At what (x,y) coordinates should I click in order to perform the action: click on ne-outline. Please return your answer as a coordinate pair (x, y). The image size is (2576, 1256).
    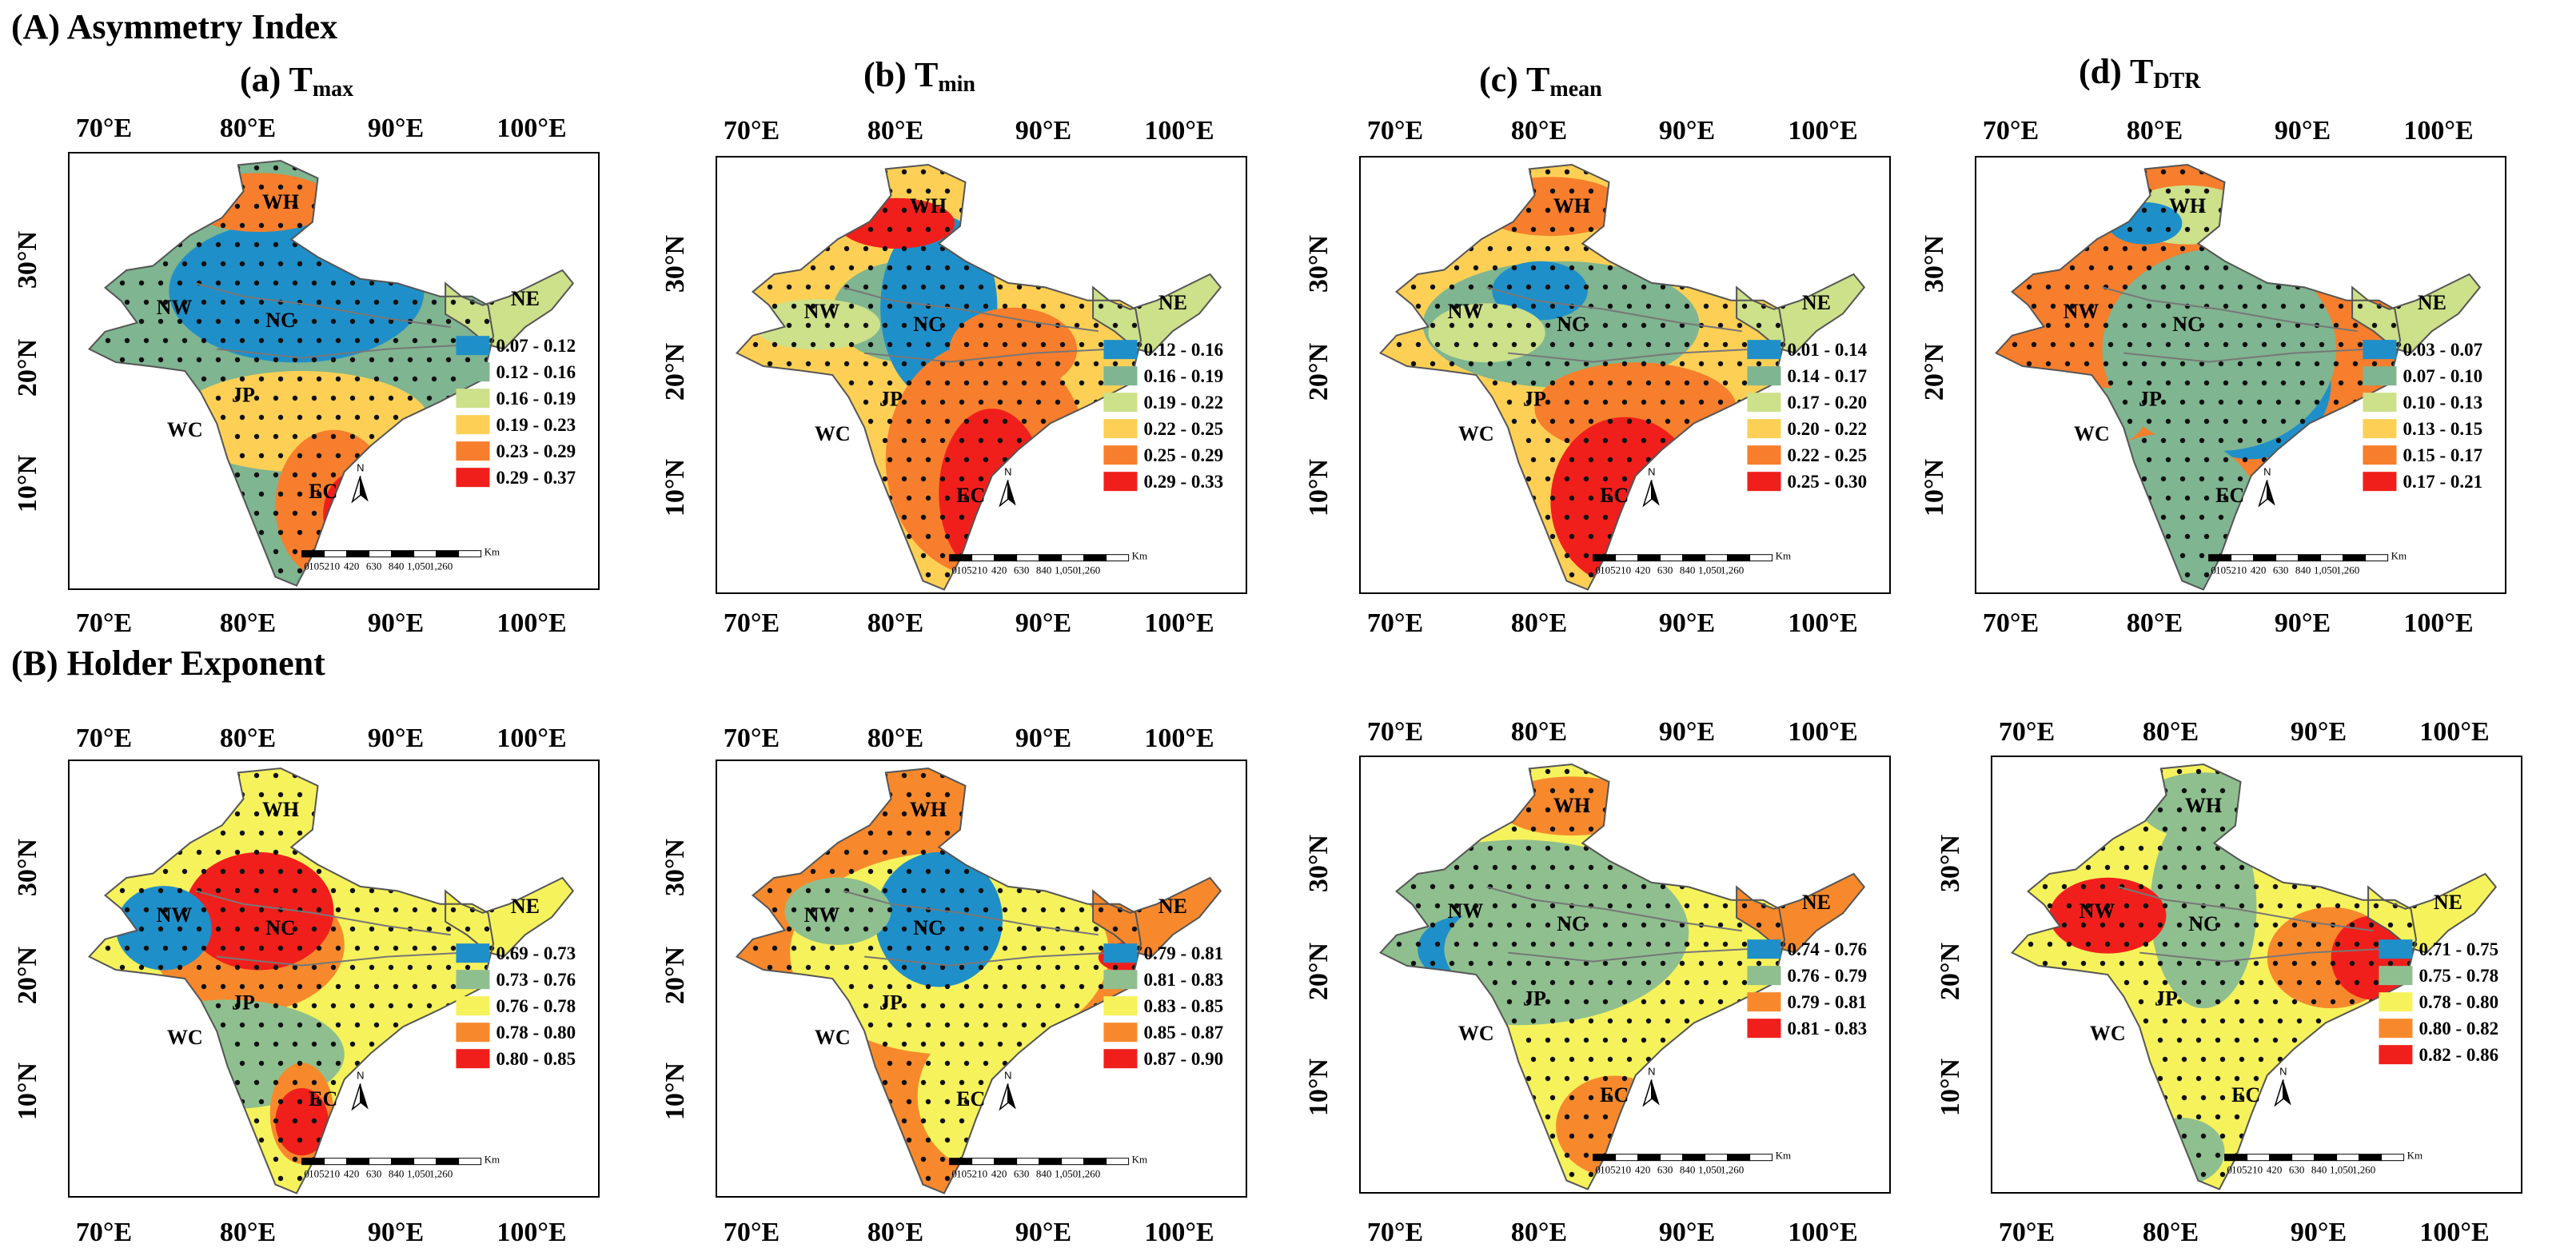
    Looking at the image, I should click on (510, 917).